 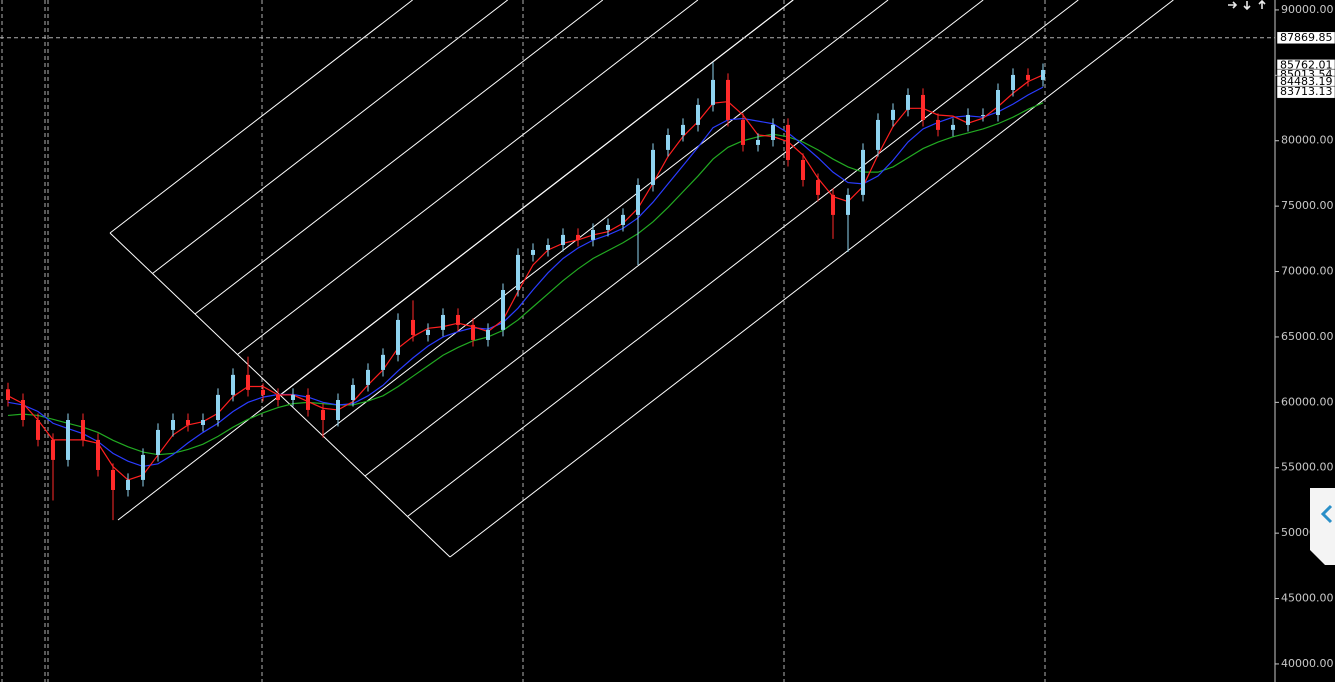 What do you see at coordinates (1307, 598) in the screenshot?
I see `y-tick-label: 45000.00` at bounding box center [1307, 598].